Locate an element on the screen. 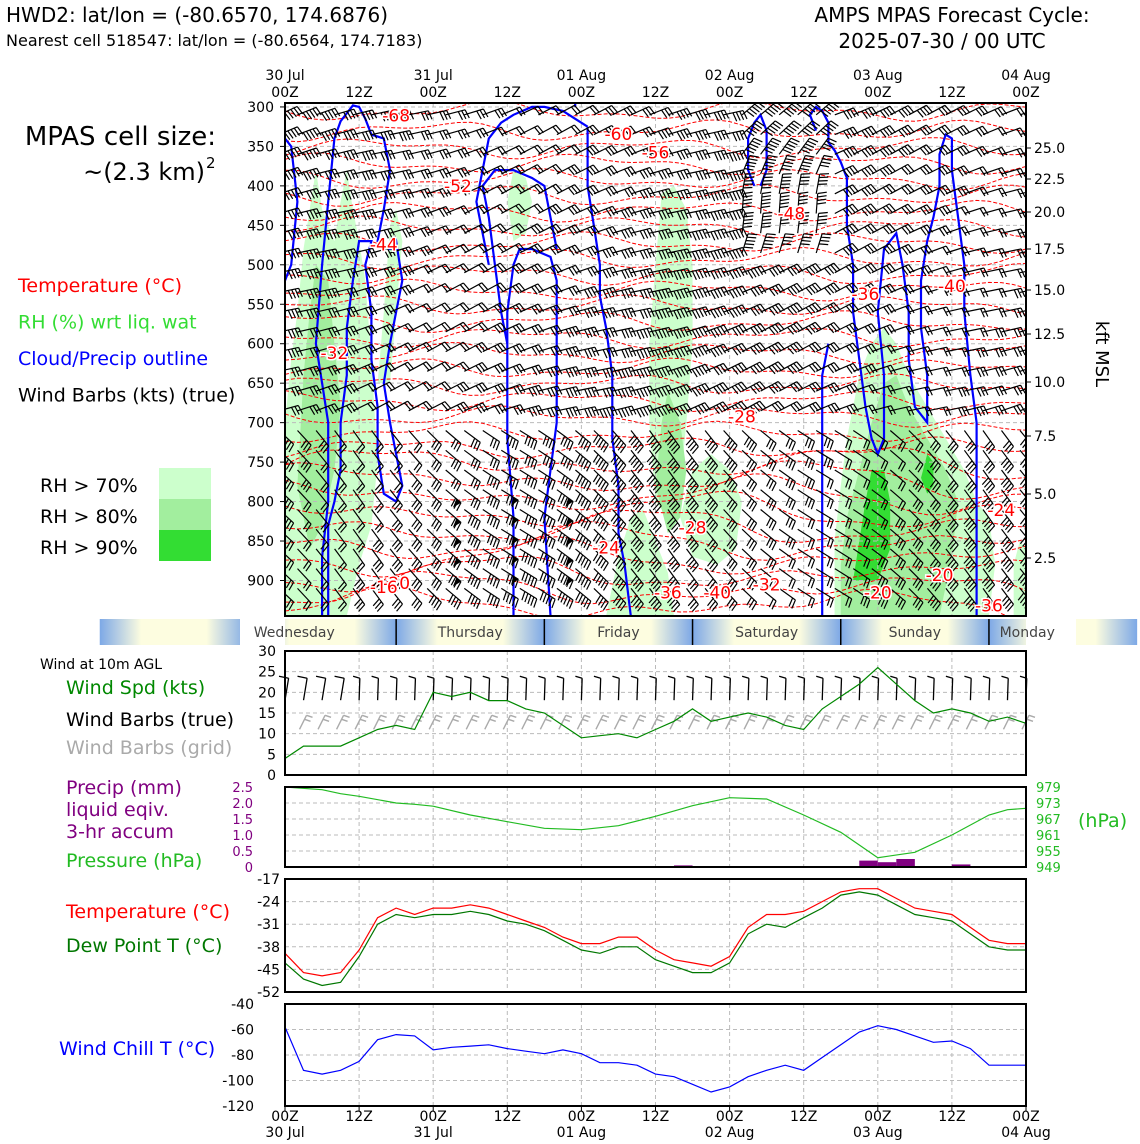 Image resolution: width=1140 pixels, height=1144 pixels. weekday-name: Sunday is located at coordinates (915, 633).